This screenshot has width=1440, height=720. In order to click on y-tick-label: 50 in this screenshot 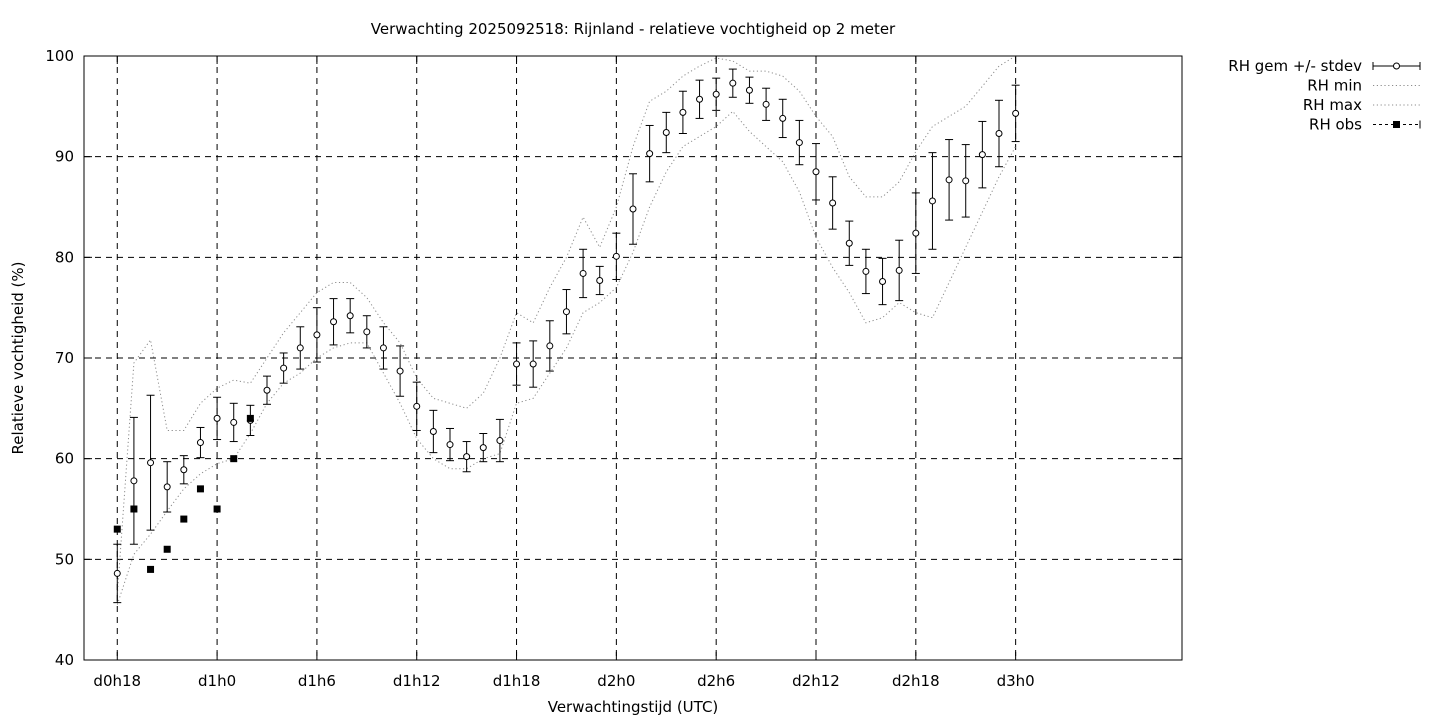, I will do `click(64, 559)`.